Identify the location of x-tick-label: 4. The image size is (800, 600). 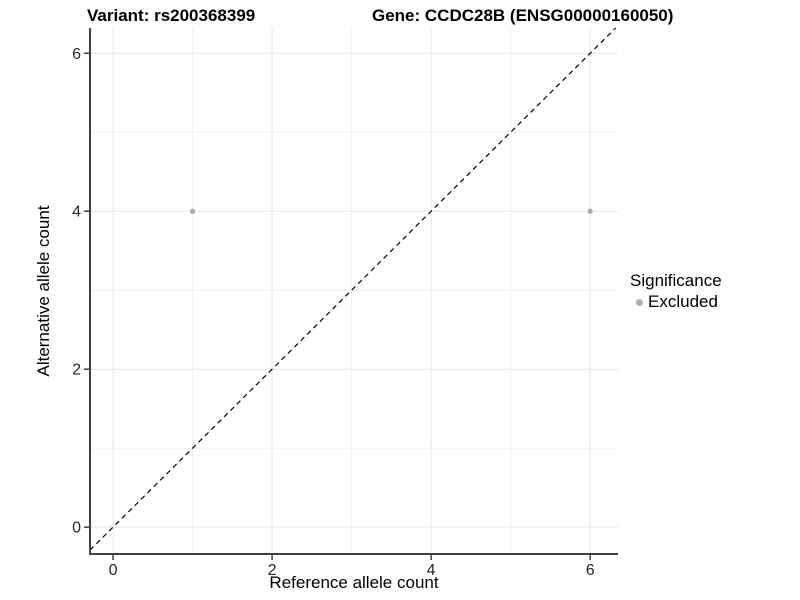
(431, 570).